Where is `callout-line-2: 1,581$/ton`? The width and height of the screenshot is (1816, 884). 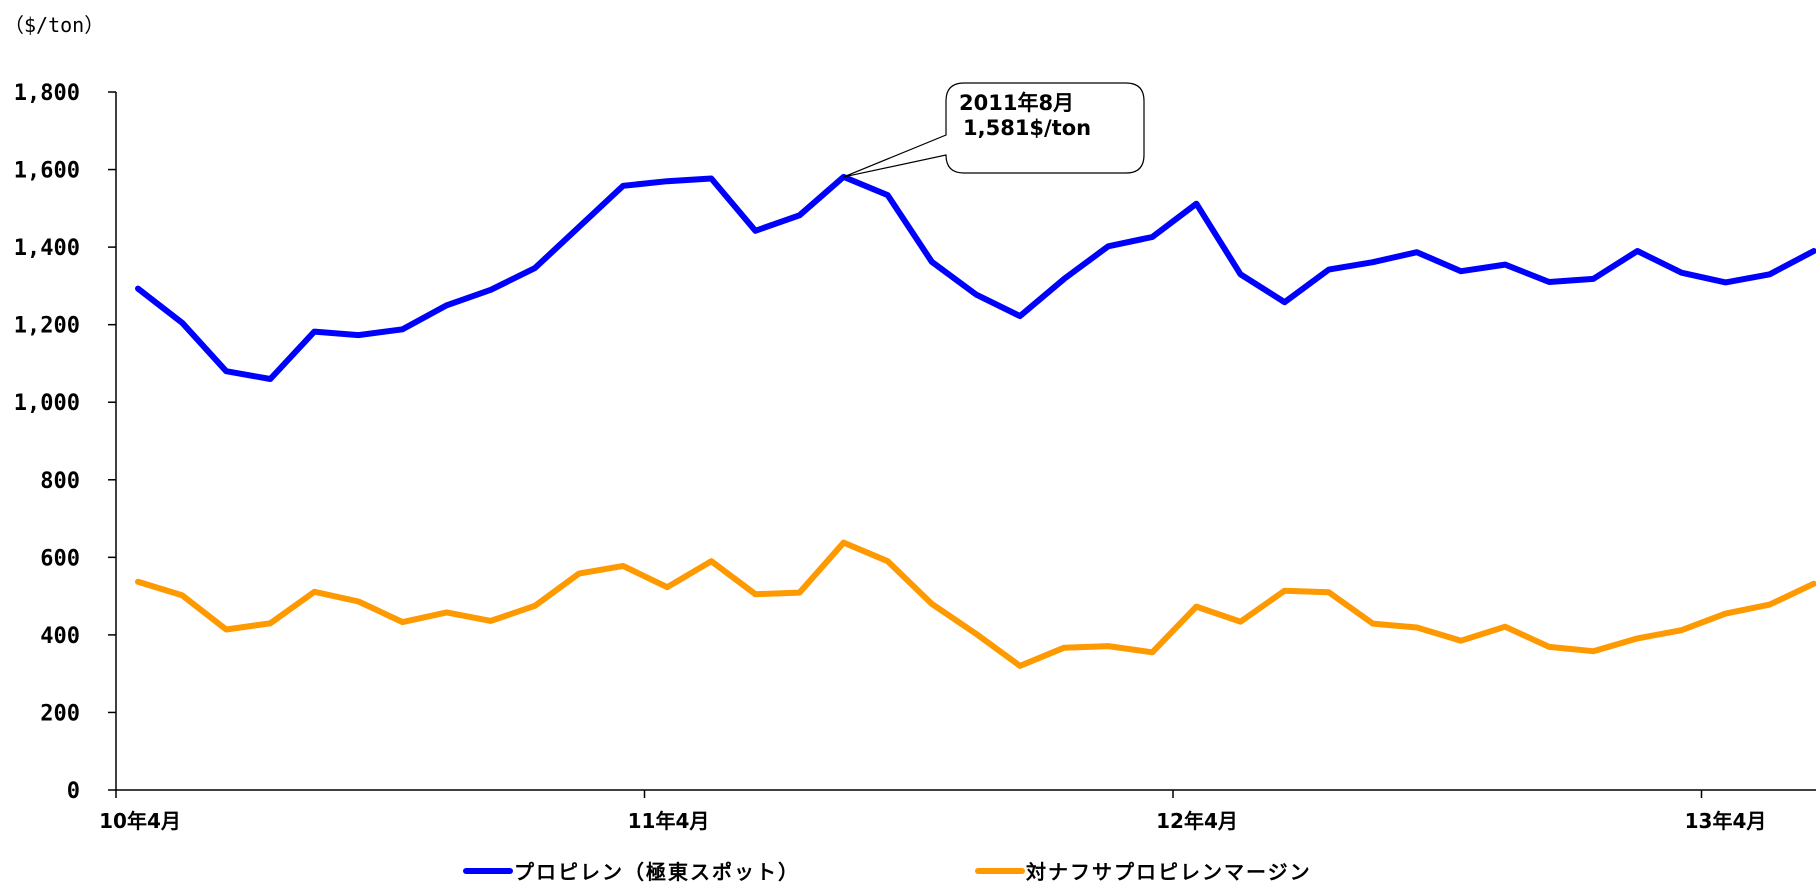 callout-line-2: 1,581$/ton is located at coordinates (1027, 128).